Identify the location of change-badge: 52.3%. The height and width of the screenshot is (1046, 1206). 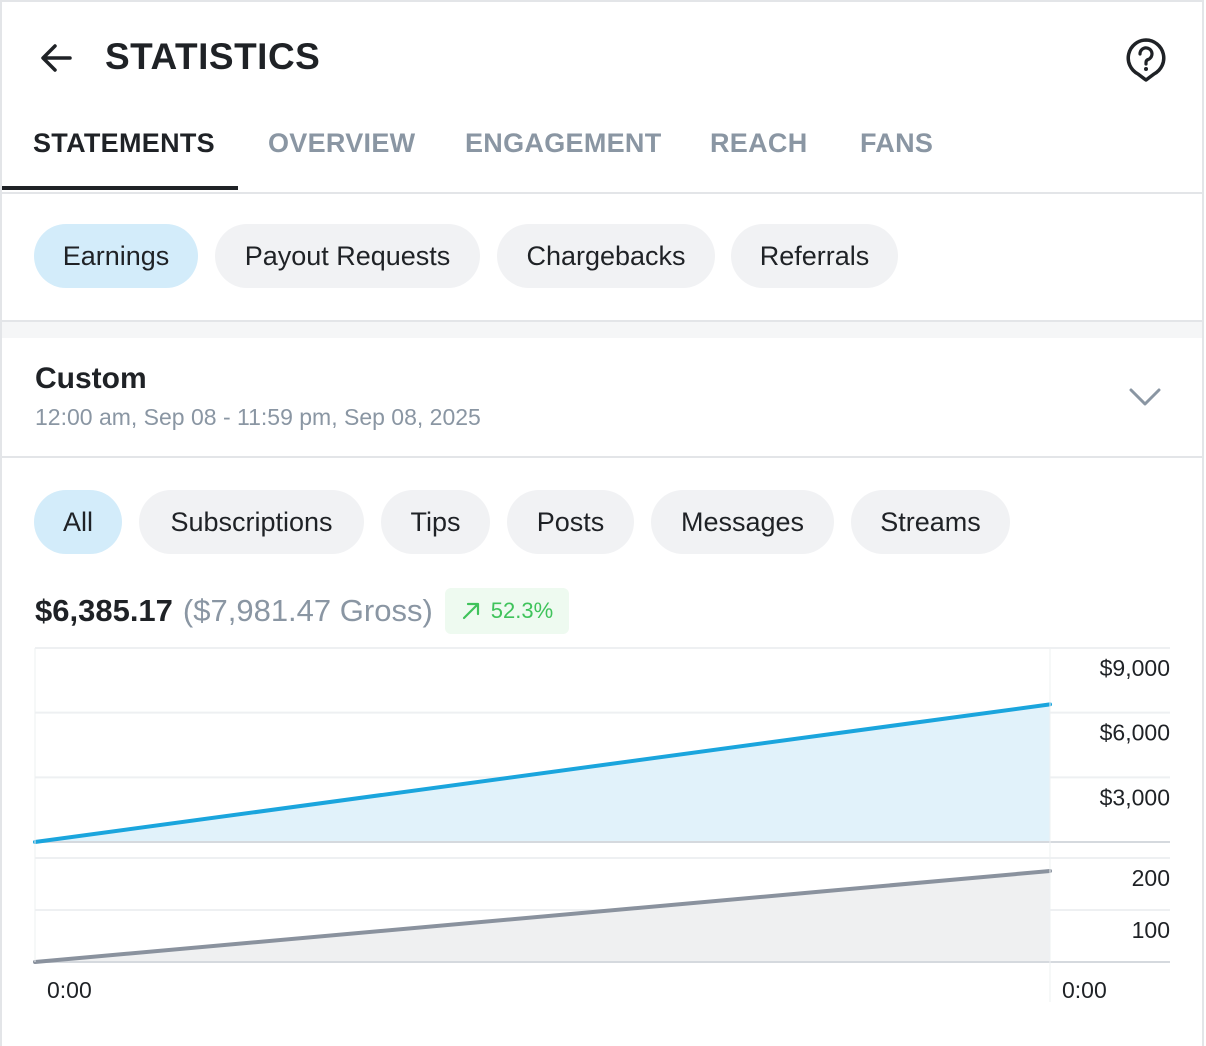
(507, 611).